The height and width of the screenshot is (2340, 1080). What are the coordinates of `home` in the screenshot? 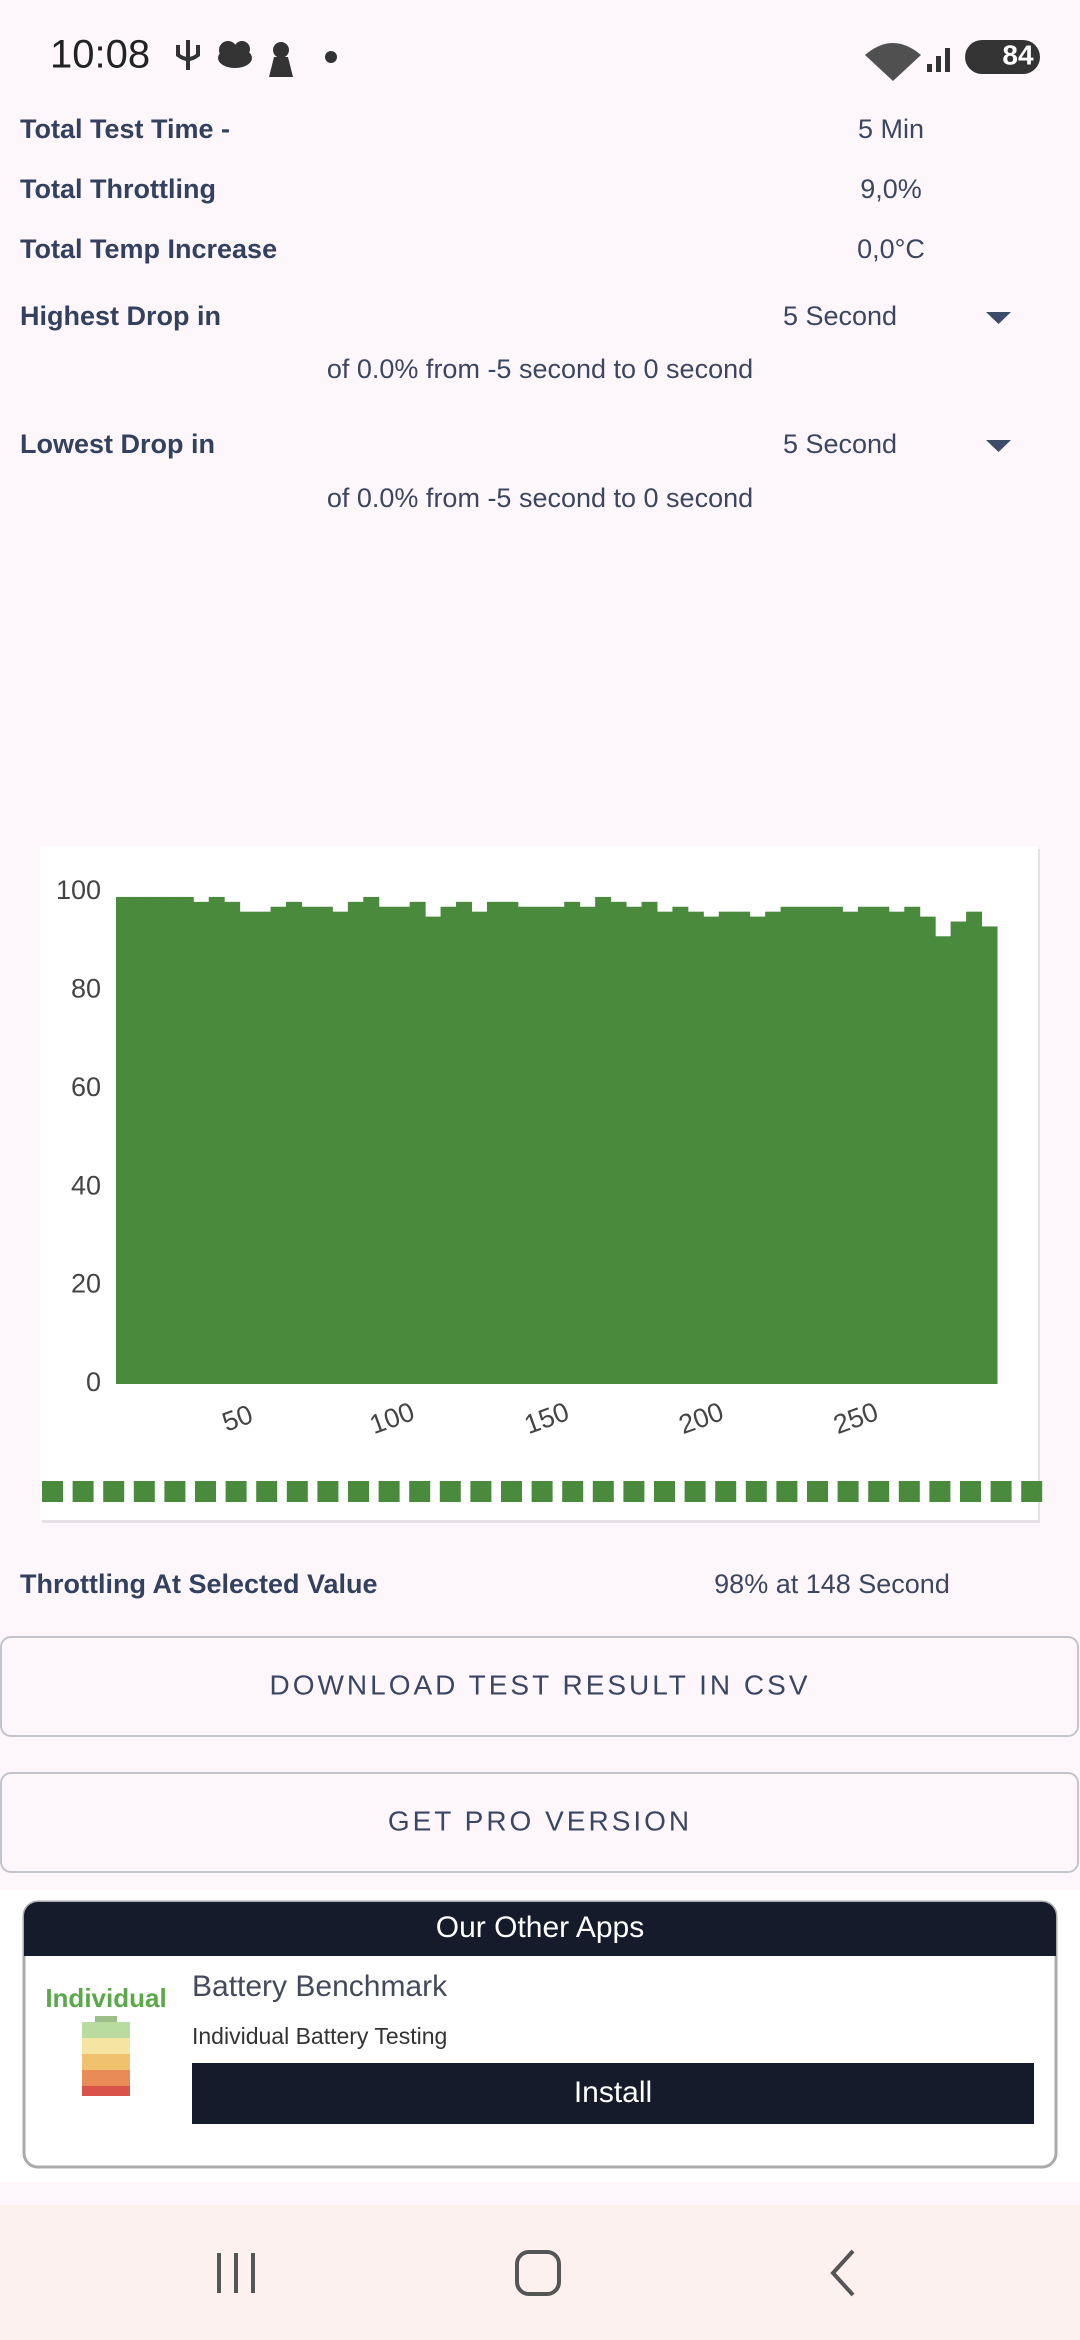 It's located at (538, 2273).